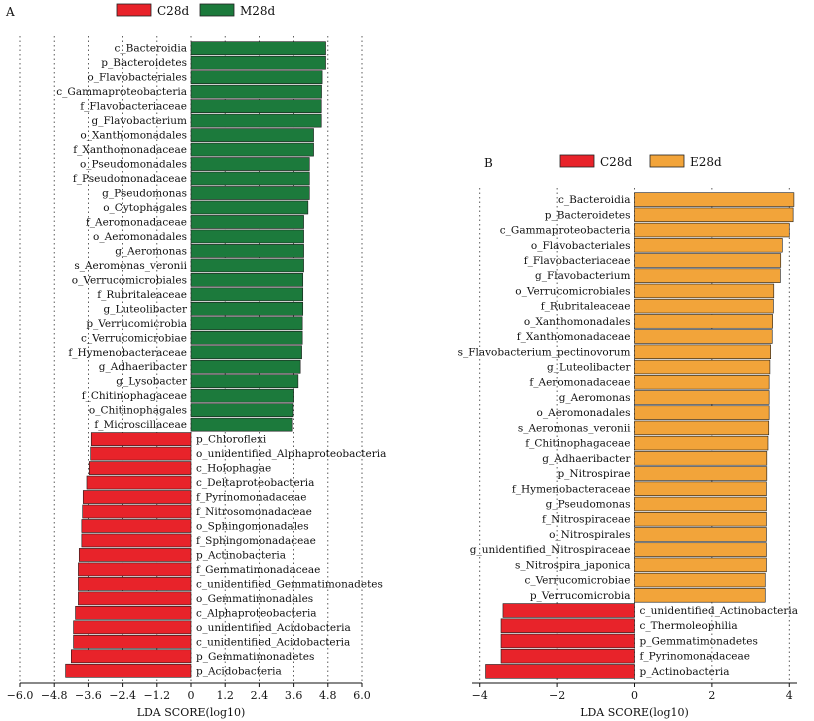 The height and width of the screenshot is (721, 814). I want to click on x-tick-label: −2, so click(557, 695).